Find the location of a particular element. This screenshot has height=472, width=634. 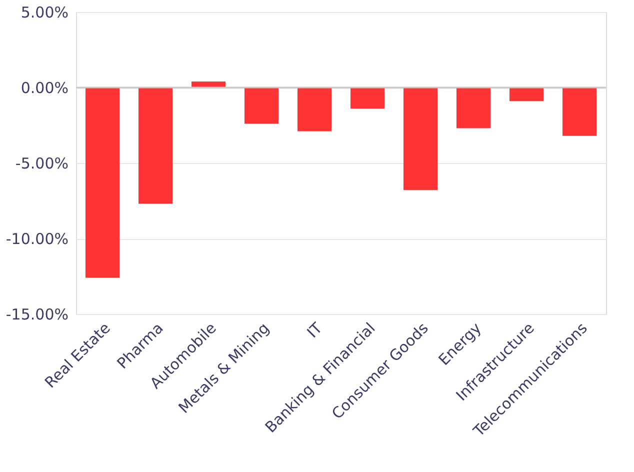

y-tick-label: -10.00% is located at coordinates (37, 239).